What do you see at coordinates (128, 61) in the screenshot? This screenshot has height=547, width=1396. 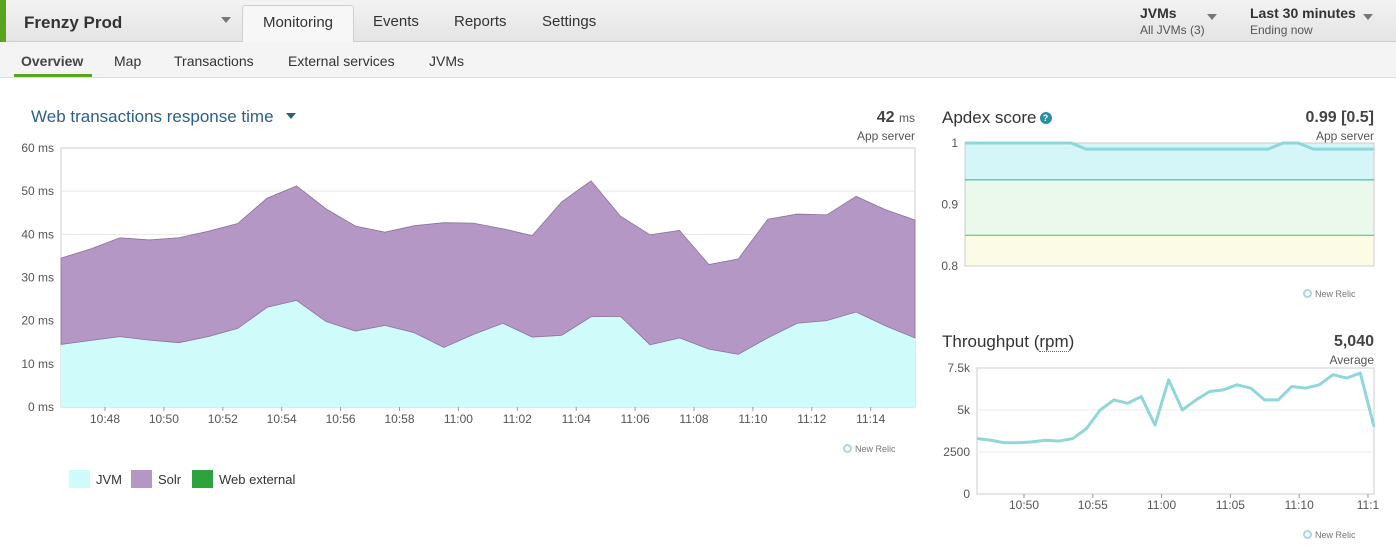 I see `subtab-map: Map` at bounding box center [128, 61].